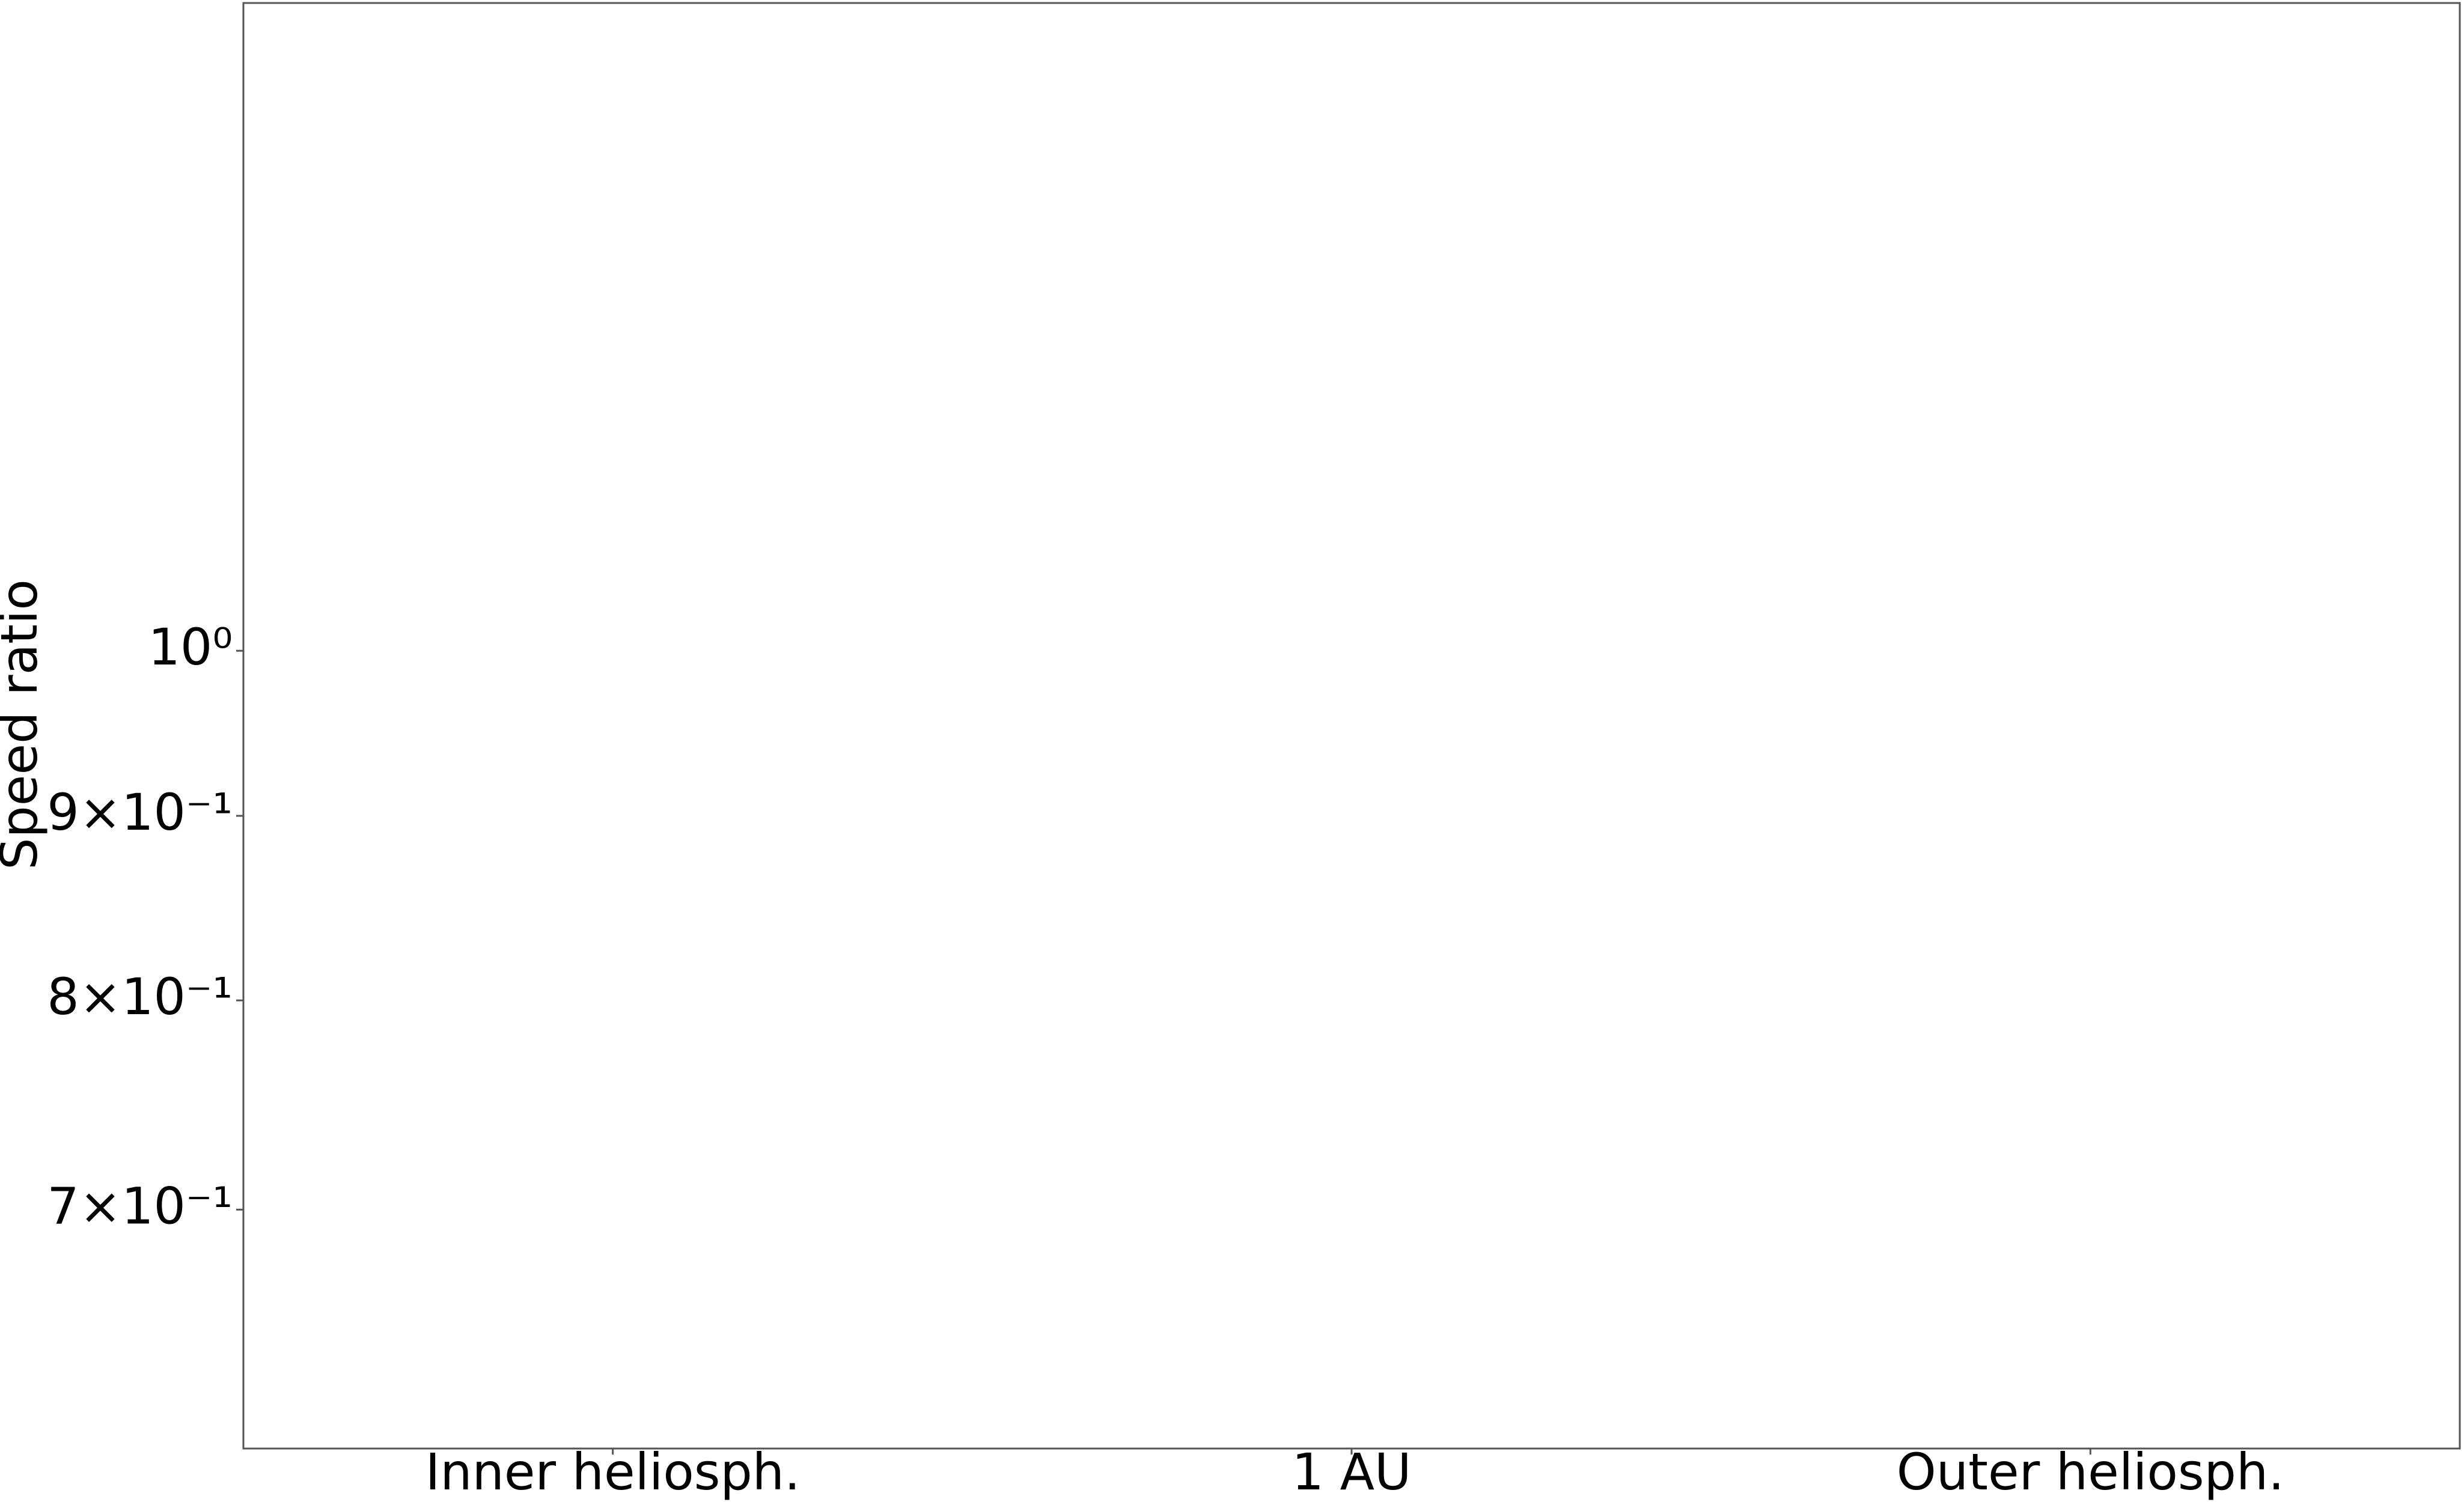 The height and width of the screenshot is (1502, 2464). I want to click on y-axis-label: Speed ratio, so click(24, 724).